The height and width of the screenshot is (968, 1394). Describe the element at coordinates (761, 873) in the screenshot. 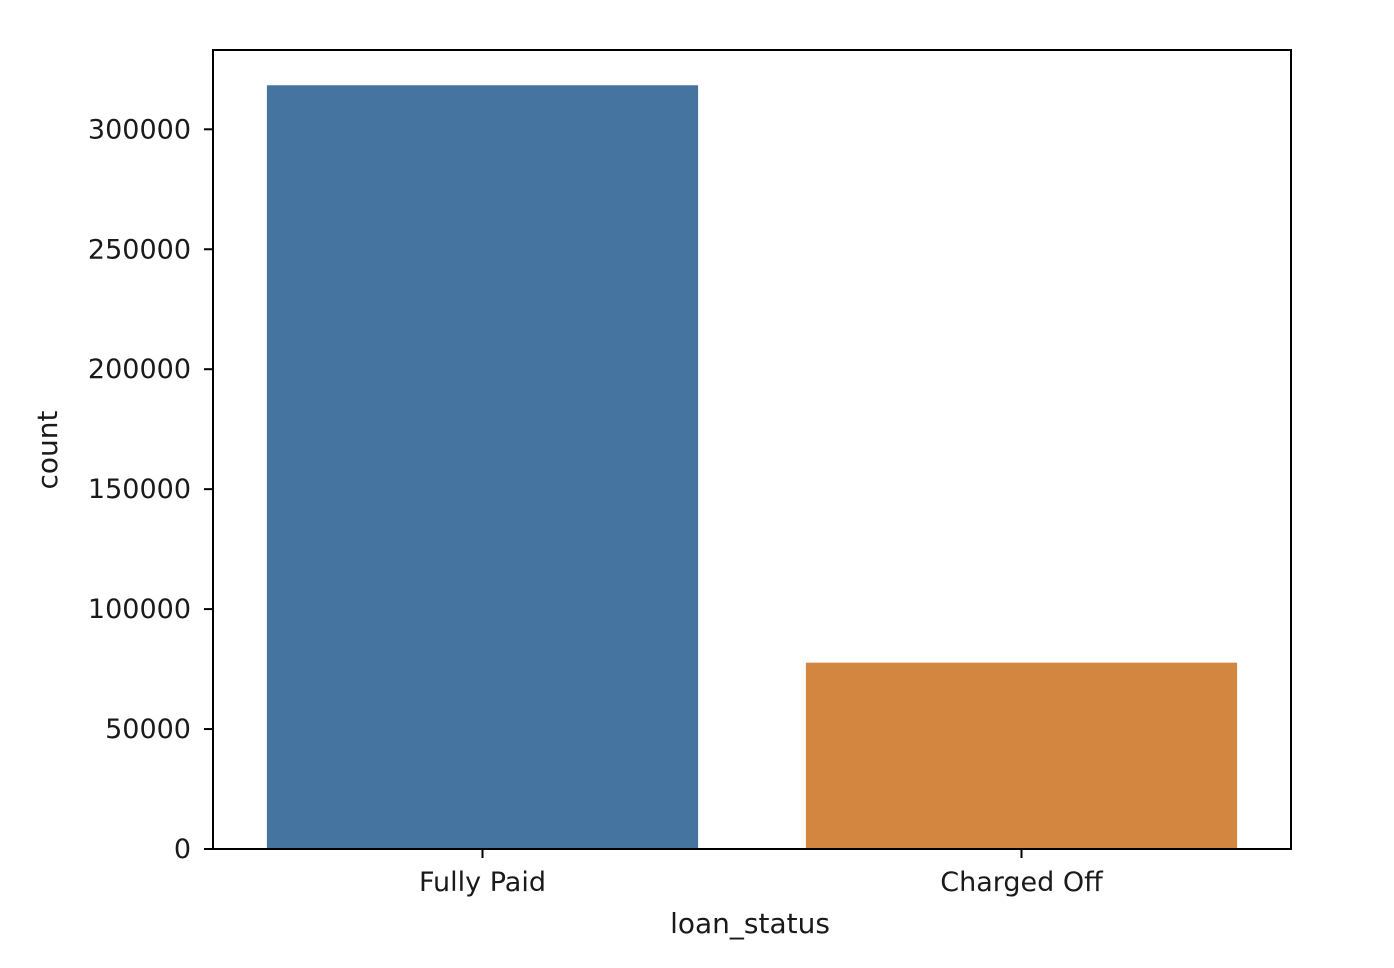

I see `x-axis: Fully Paid Charged Off` at that location.